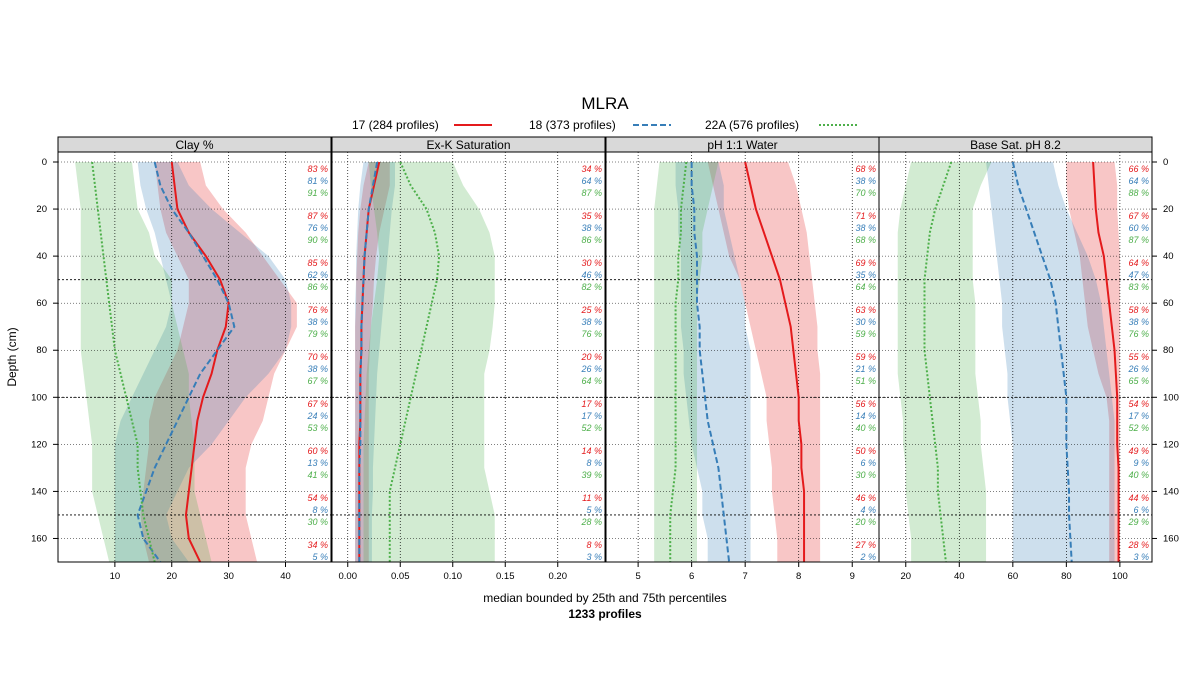  What do you see at coordinates (468, 145) in the screenshot?
I see `panel-title: Ex-K Saturation` at bounding box center [468, 145].